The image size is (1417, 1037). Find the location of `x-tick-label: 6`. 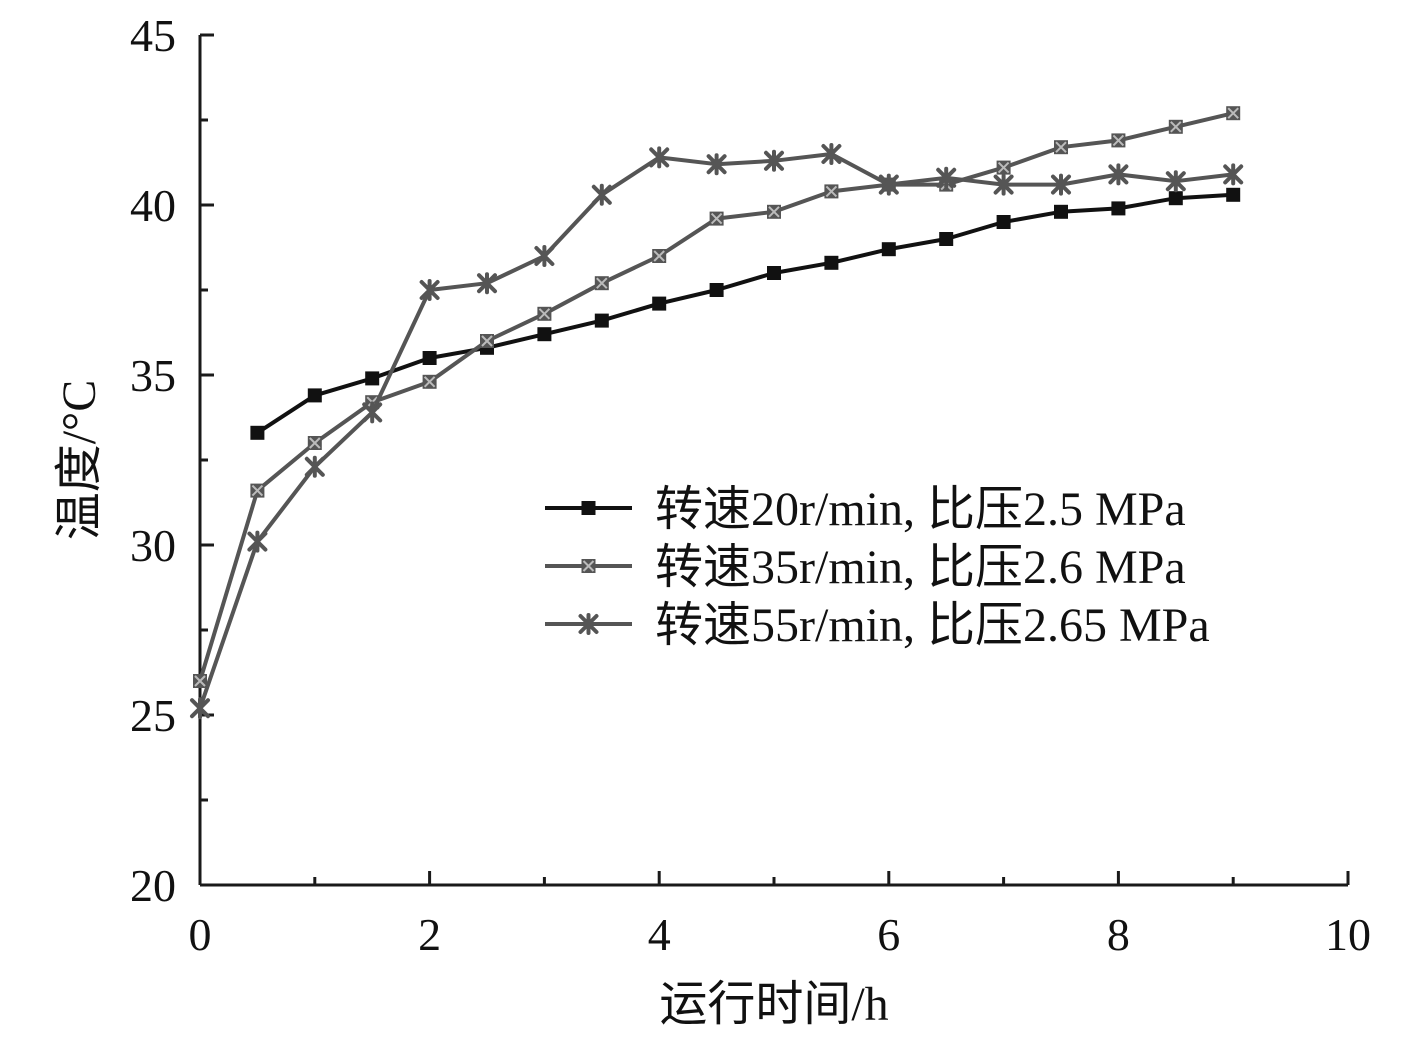

x-tick-label: 6 is located at coordinates (888, 934).